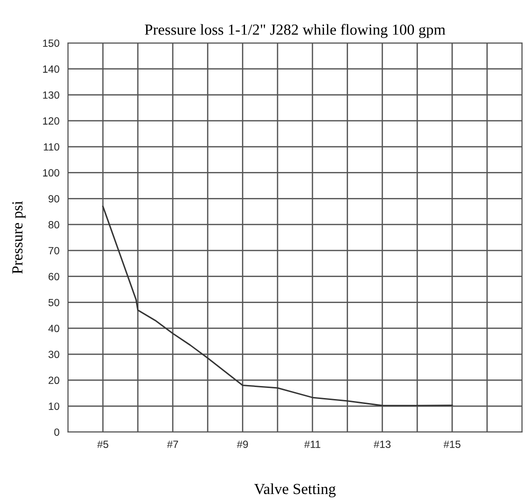 This screenshot has width=530, height=502. I want to click on y-tick-label: 90, so click(54, 198).